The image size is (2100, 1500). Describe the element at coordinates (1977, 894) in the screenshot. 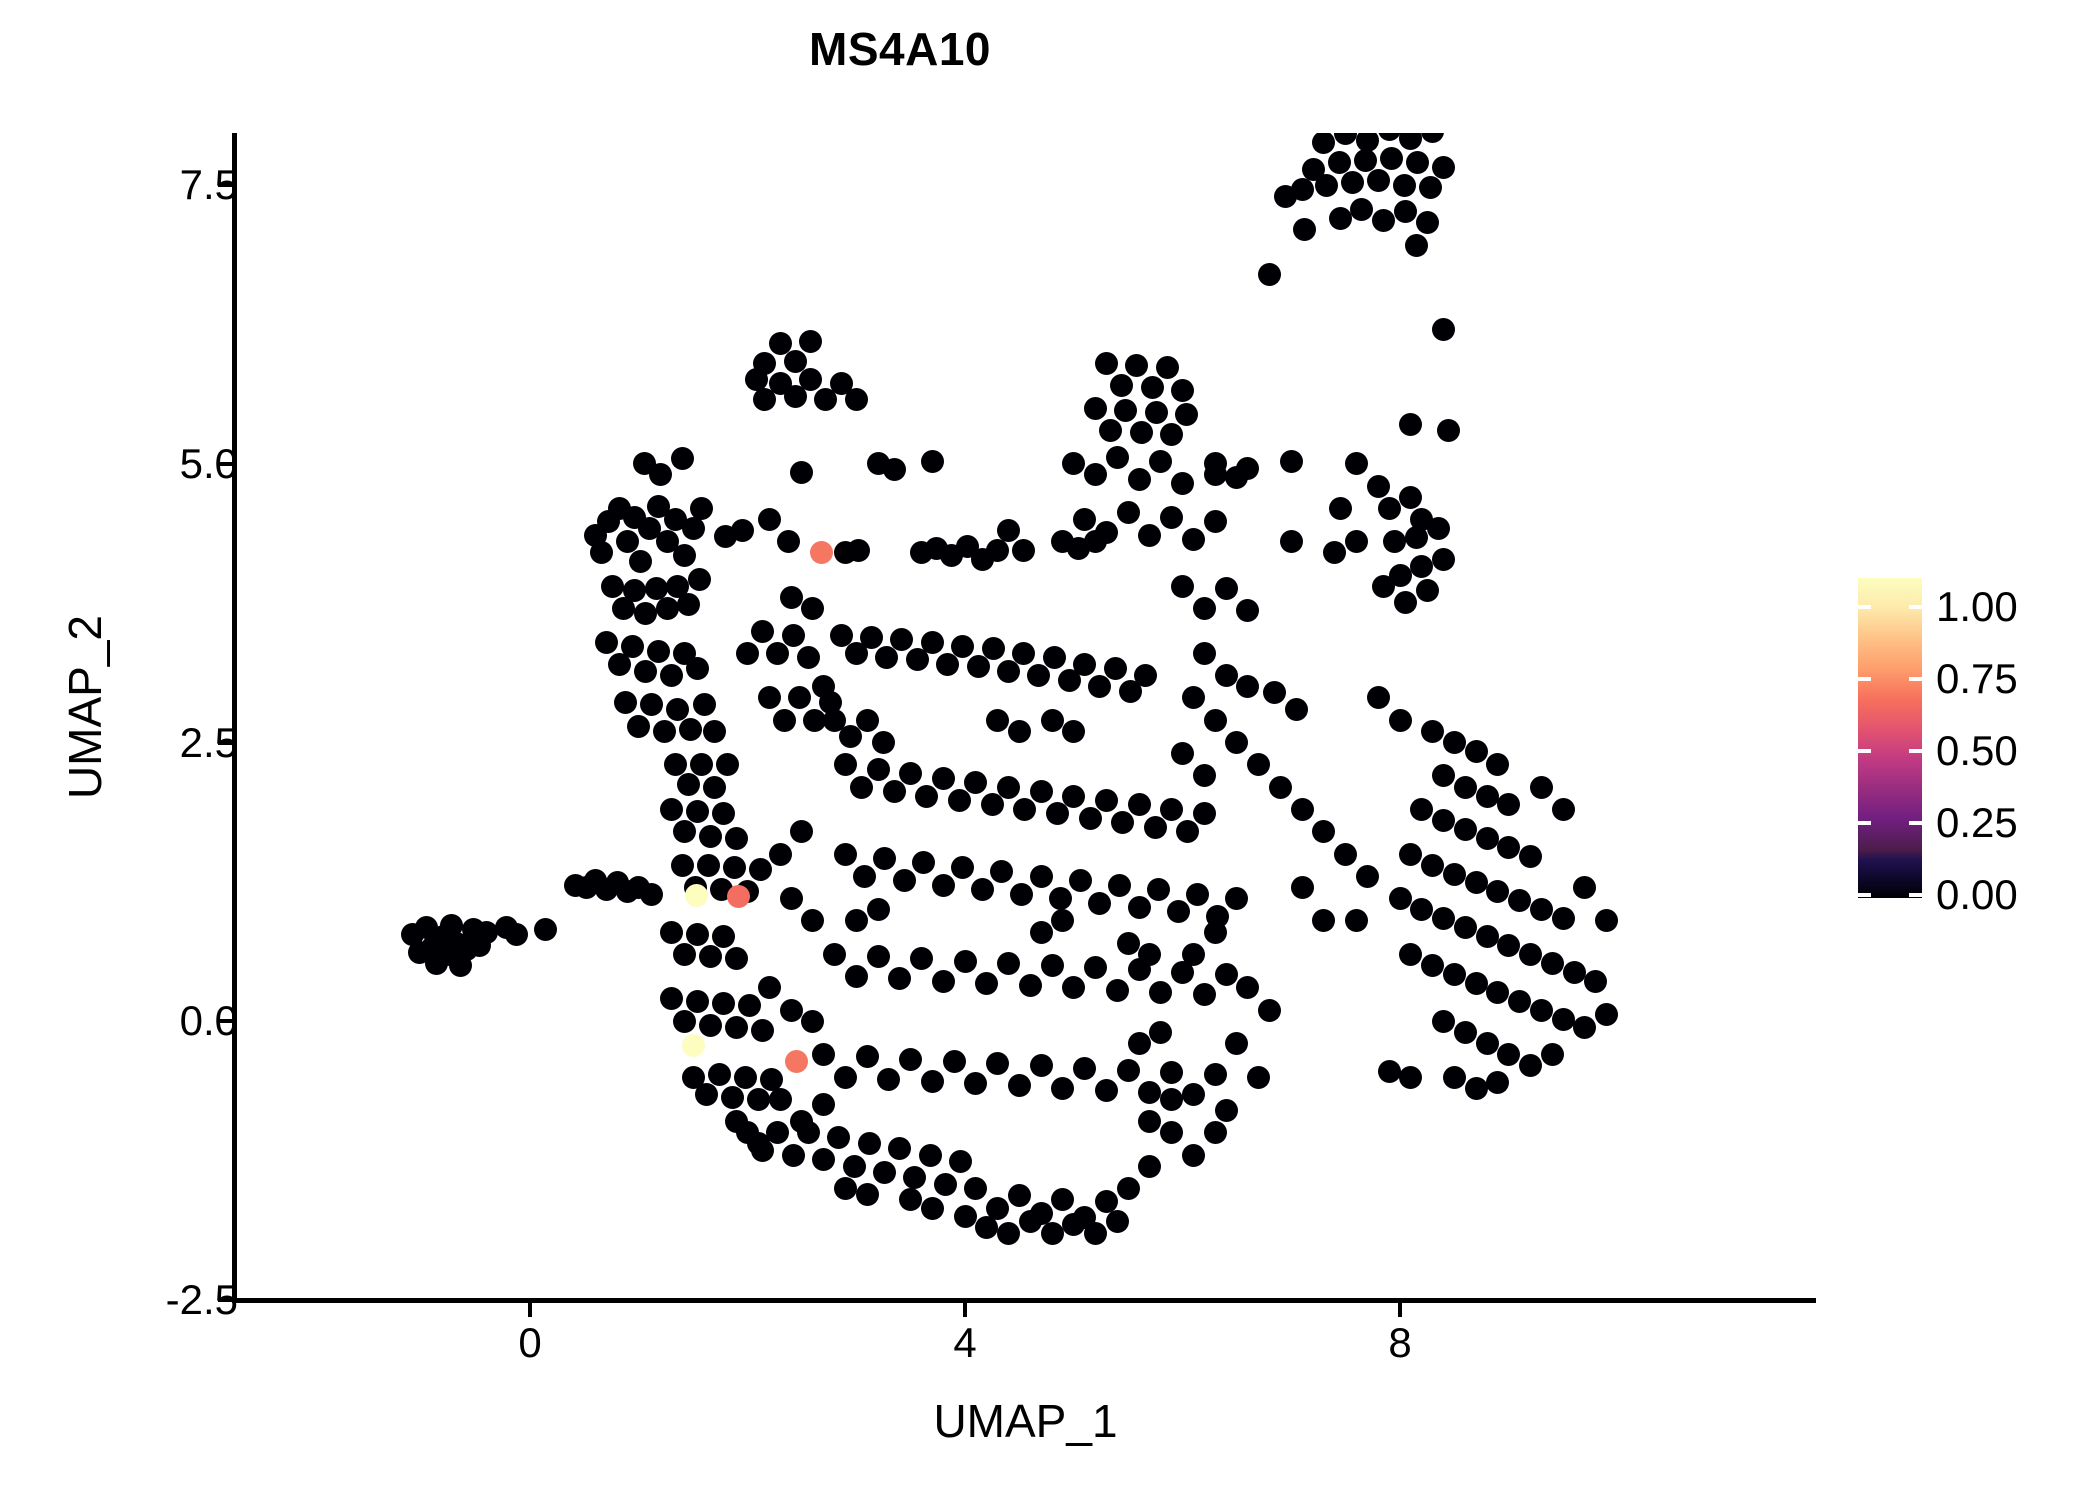

I see `colorbar-tick-label: 0.00` at that location.